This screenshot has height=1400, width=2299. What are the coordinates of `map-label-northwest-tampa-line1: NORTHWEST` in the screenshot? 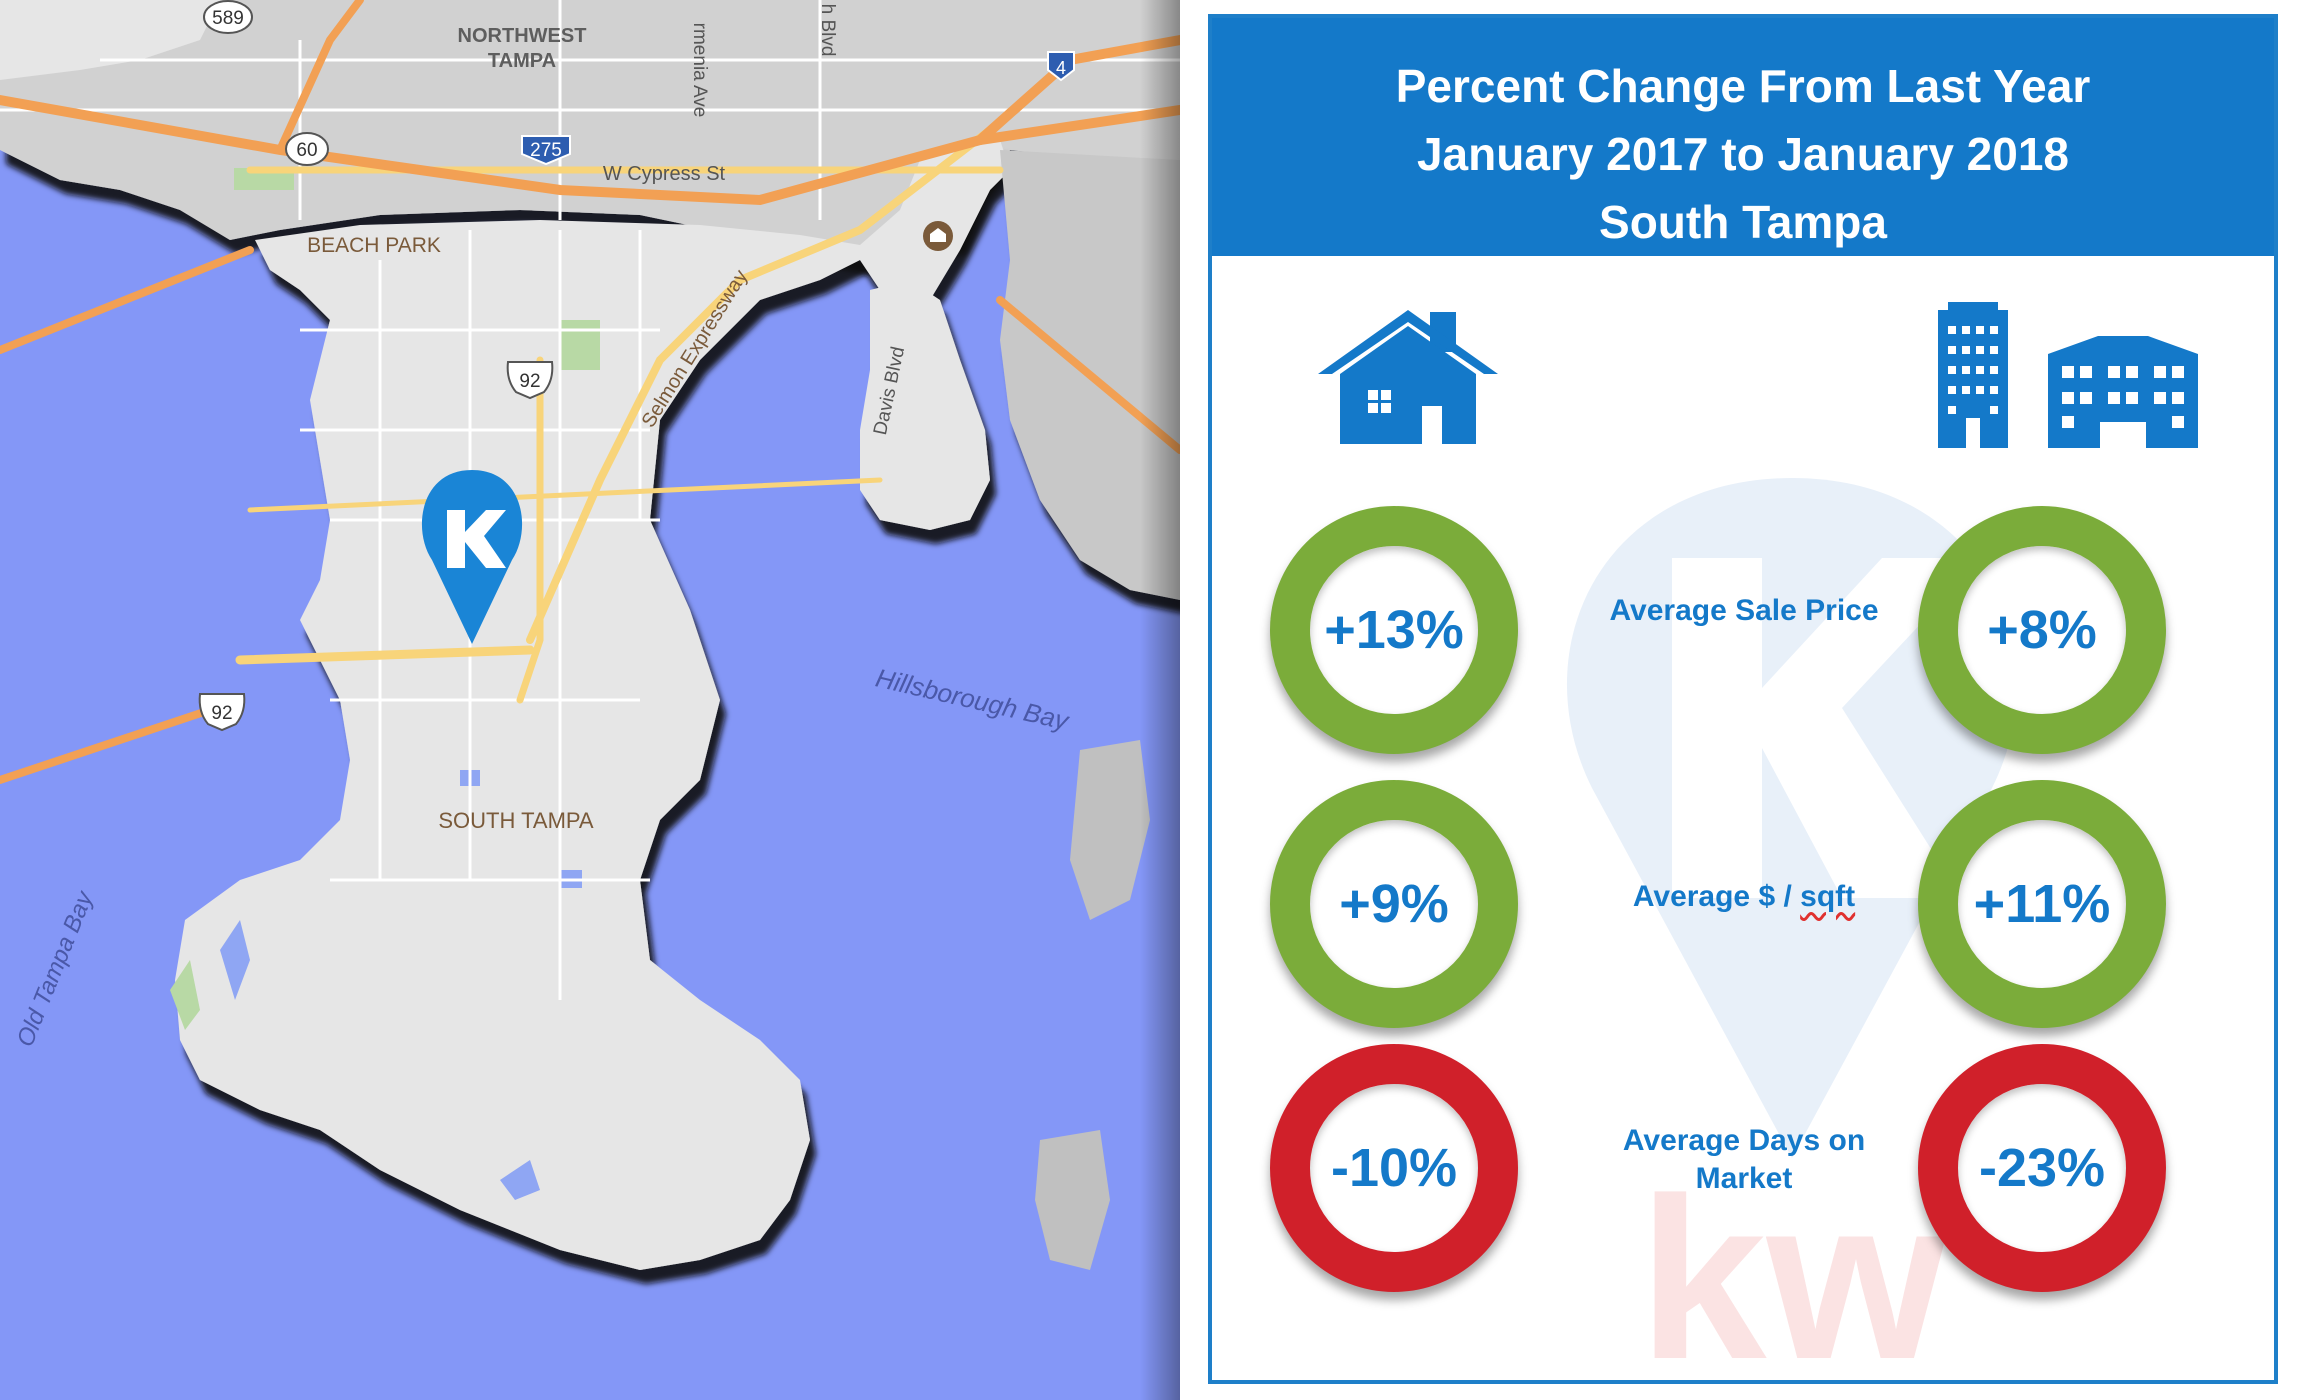 It's located at (522, 36).